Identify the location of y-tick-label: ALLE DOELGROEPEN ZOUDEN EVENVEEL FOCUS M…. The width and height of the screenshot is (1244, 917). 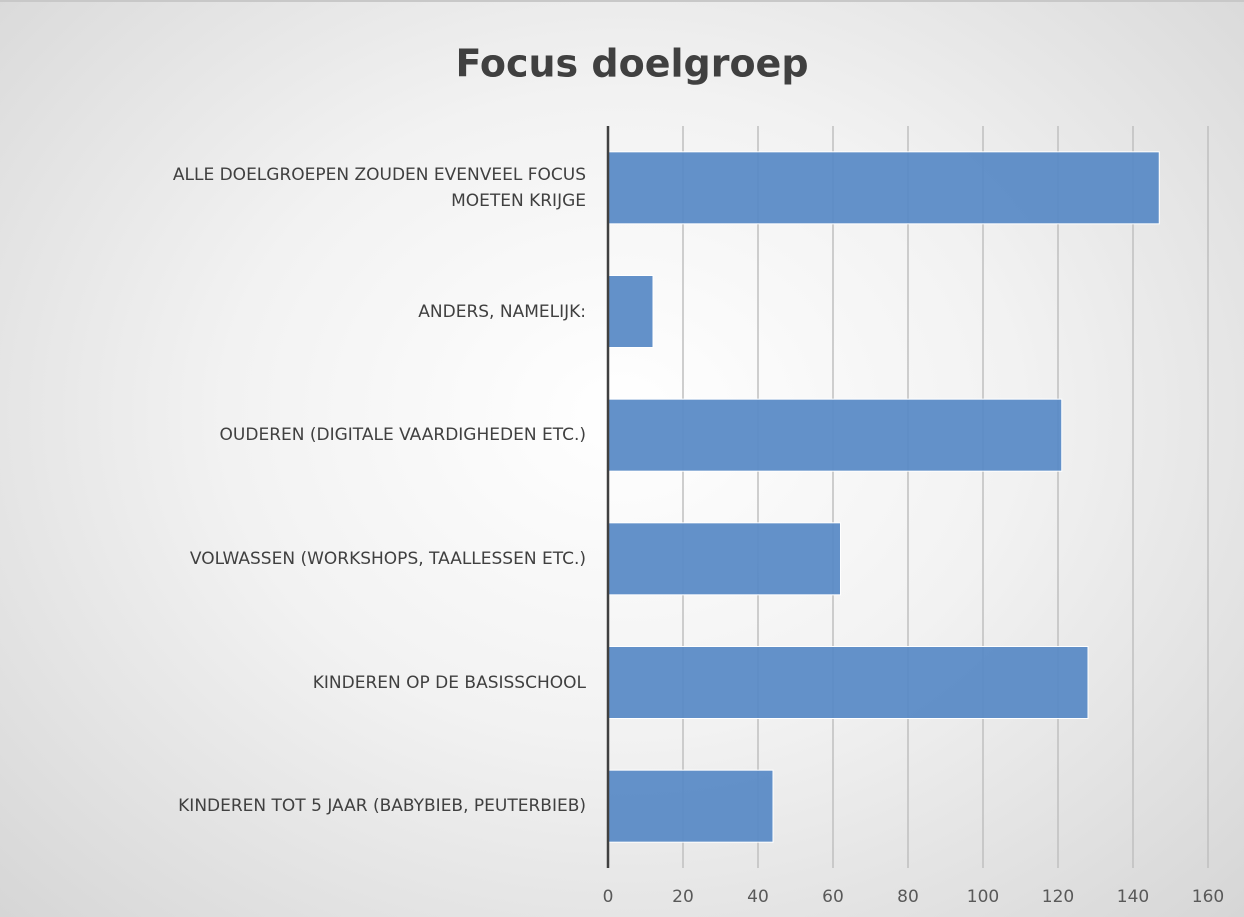
(379, 187).